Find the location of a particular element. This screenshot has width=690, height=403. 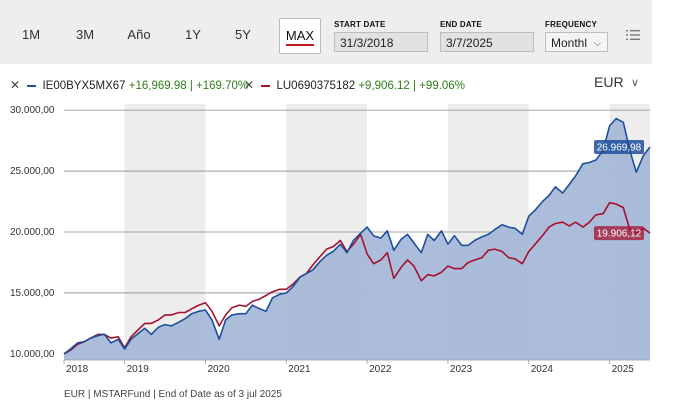

legend-item-series-1: ✕ IE00BYX5MX67 +16,969.98 | +169.70% is located at coordinates (129, 85).